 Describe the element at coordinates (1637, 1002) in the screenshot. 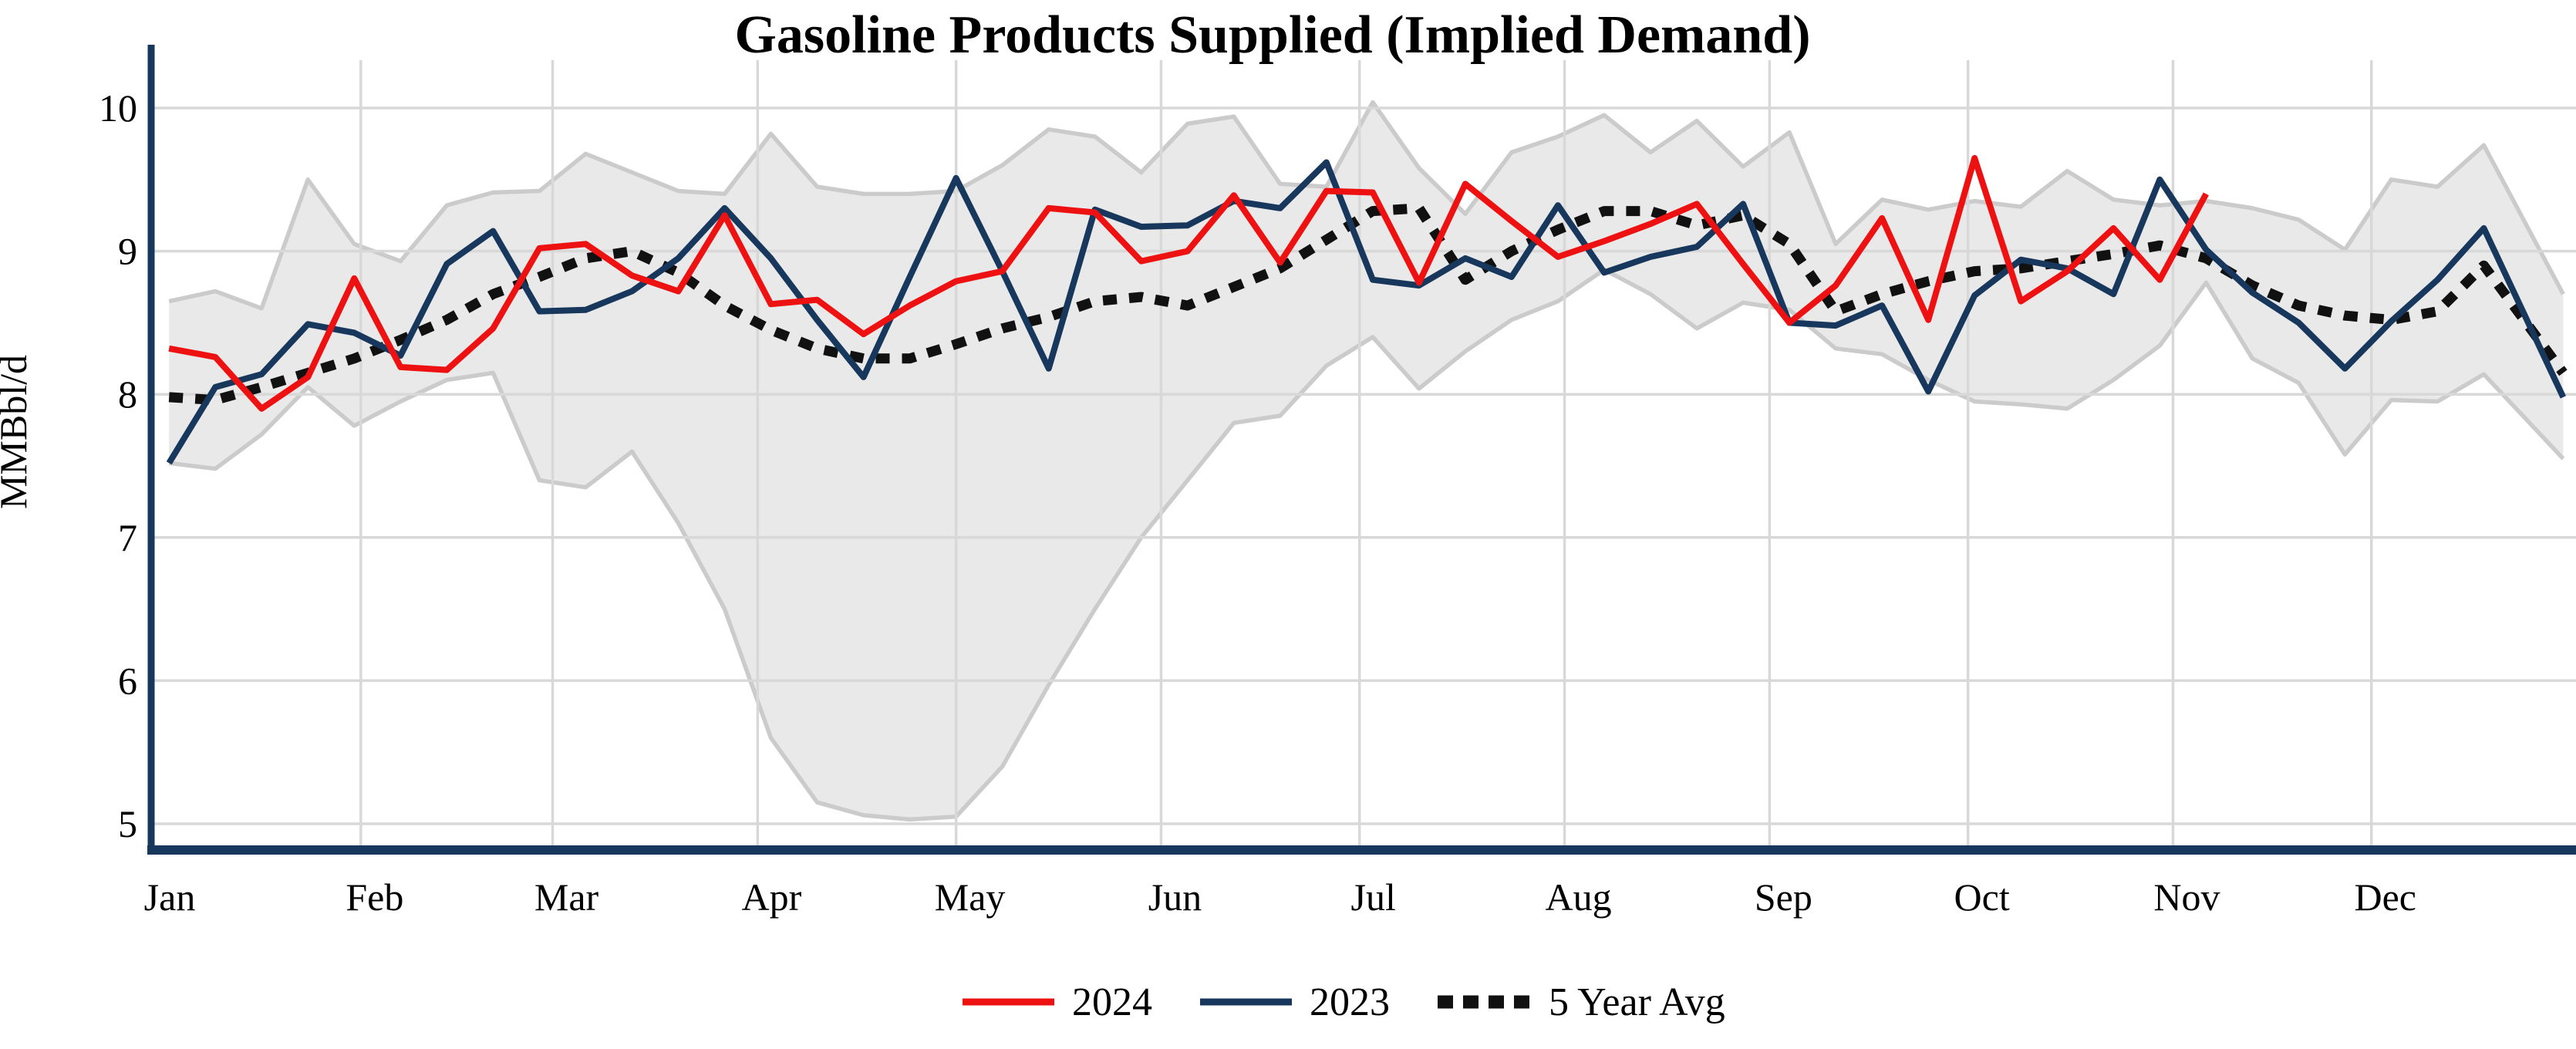

I see `legend-label-5yr-avg: 5 Year Avg` at that location.